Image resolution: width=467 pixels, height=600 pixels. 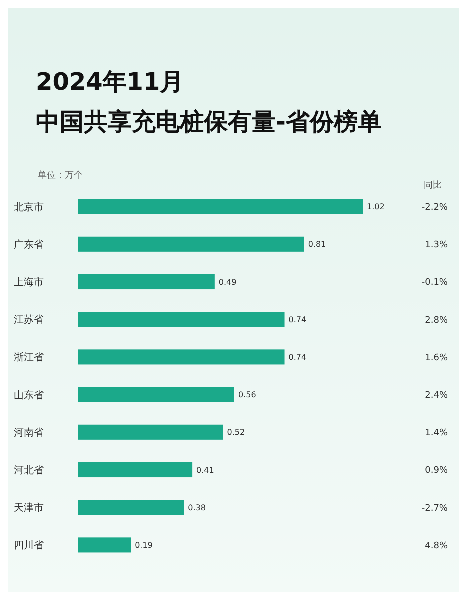 What do you see at coordinates (376, 207) in the screenshot?
I see `data-label: 1.02` at bounding box center [376, 207].